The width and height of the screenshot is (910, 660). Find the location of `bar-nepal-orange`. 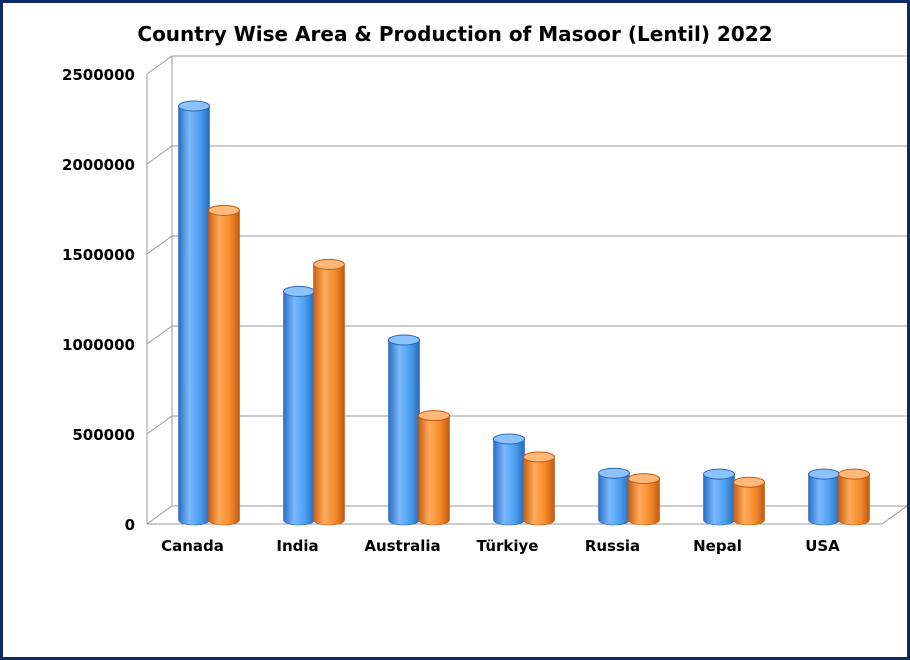

bar-nepal-orange is located at coordinates (749, 501).